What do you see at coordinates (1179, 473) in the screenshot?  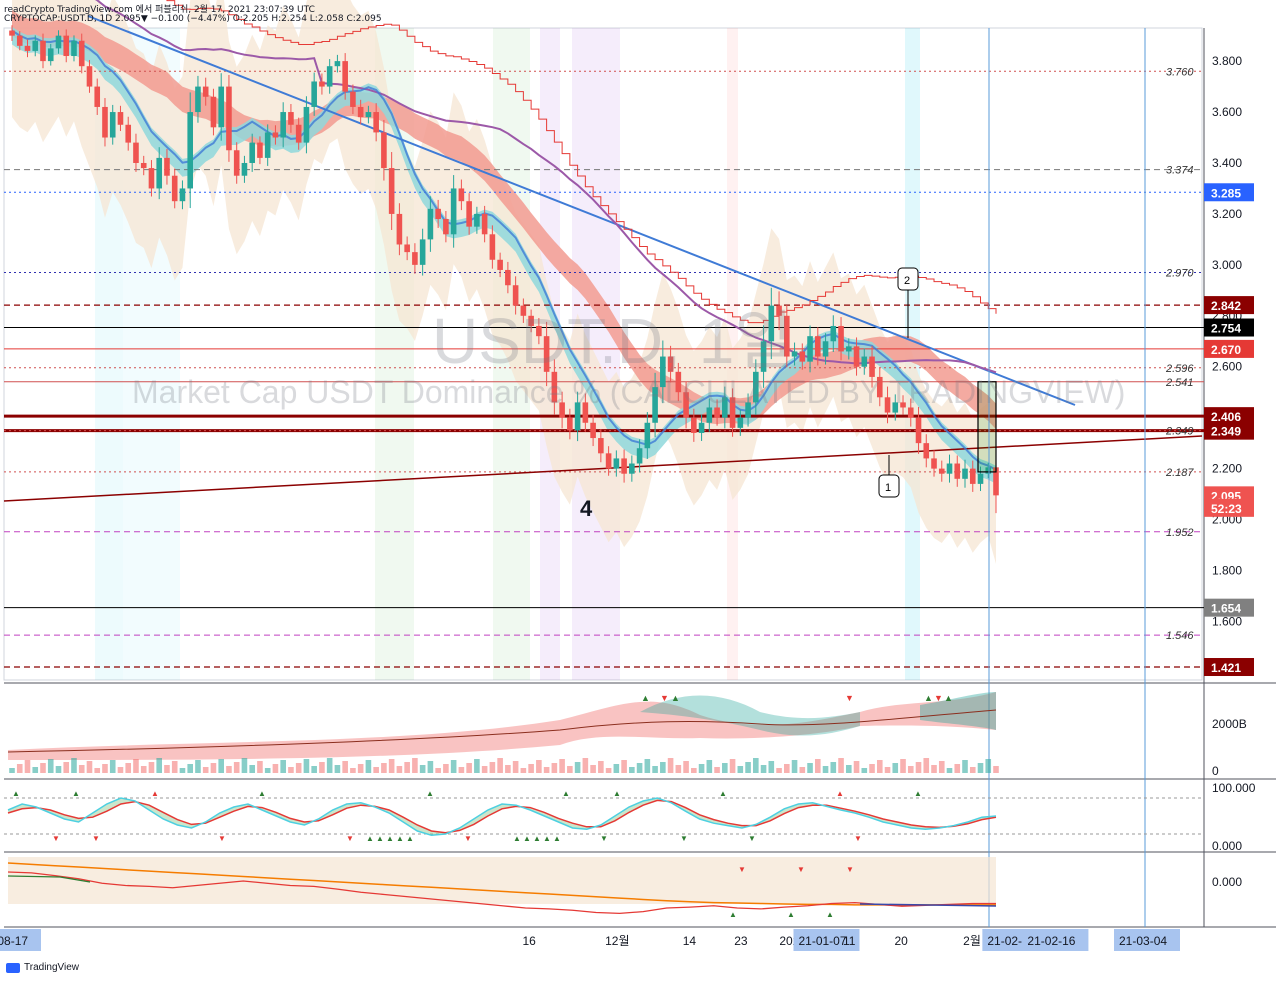 I see `price-level-label: 2.187` at bounding box center [1179, 473].